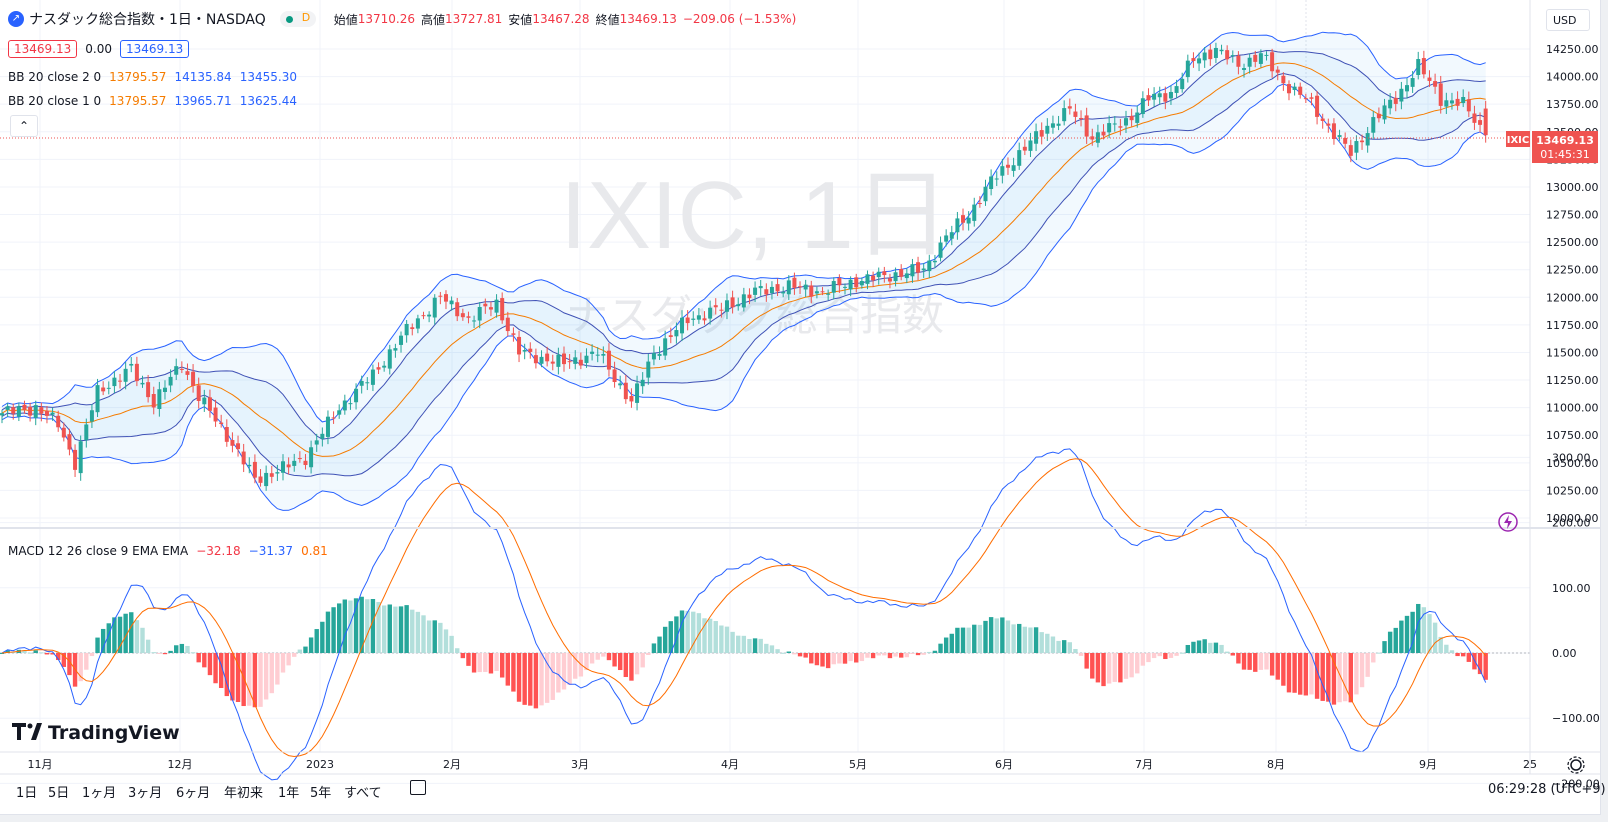  Describe the element at coordinates (1572, 242) in the screenshot. I see `price-tick-label: 12500.00` at that location.